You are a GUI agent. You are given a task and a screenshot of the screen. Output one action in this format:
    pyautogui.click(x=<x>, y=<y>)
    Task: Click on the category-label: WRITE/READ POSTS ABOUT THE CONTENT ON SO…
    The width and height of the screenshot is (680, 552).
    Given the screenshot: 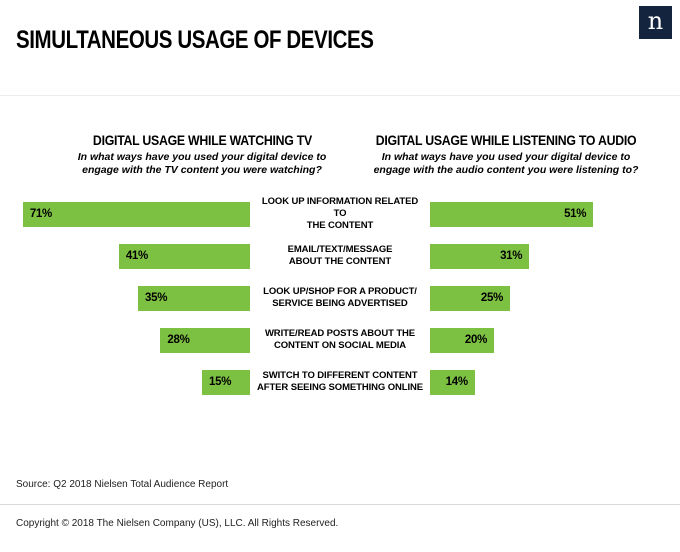 What is the action you would take?
    pyautogui.click(x=340, y=339)
    